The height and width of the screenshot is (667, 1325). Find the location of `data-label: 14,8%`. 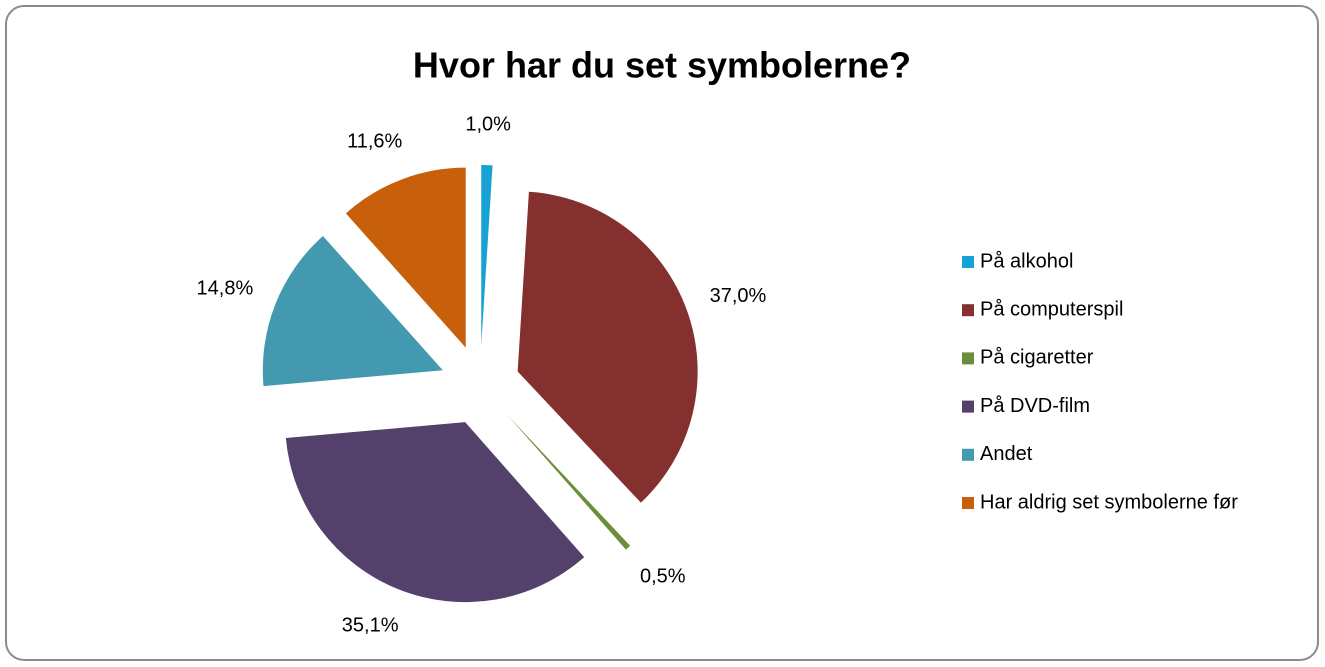

data-label: 14,8% is located at coordinates (225, 289).